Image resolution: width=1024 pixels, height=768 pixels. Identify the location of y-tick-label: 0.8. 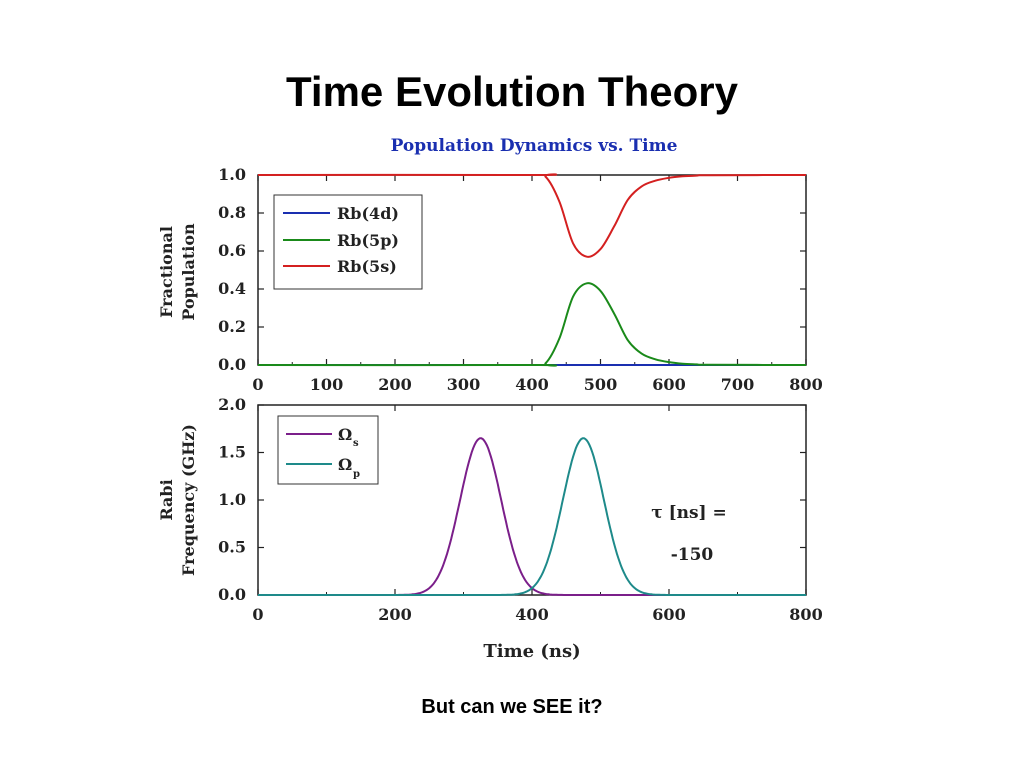
(232, 212).